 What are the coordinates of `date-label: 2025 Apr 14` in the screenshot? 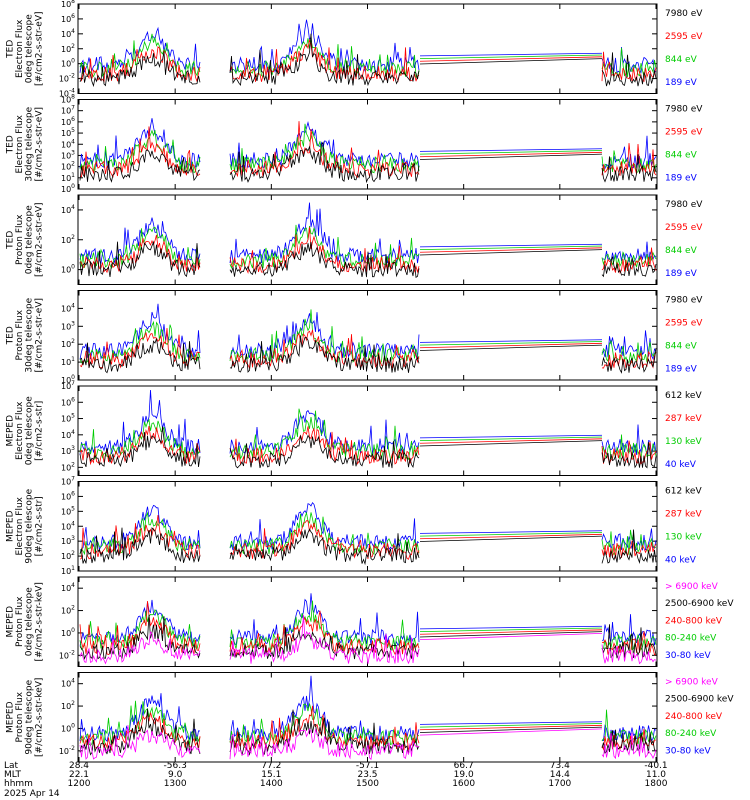 It's located at (32, 794).